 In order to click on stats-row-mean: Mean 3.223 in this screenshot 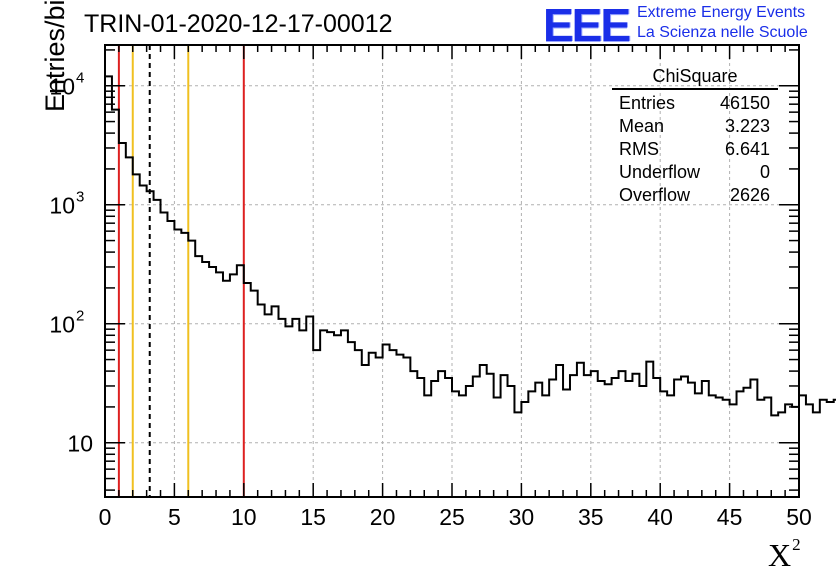, I will do `click(695, 126)`.